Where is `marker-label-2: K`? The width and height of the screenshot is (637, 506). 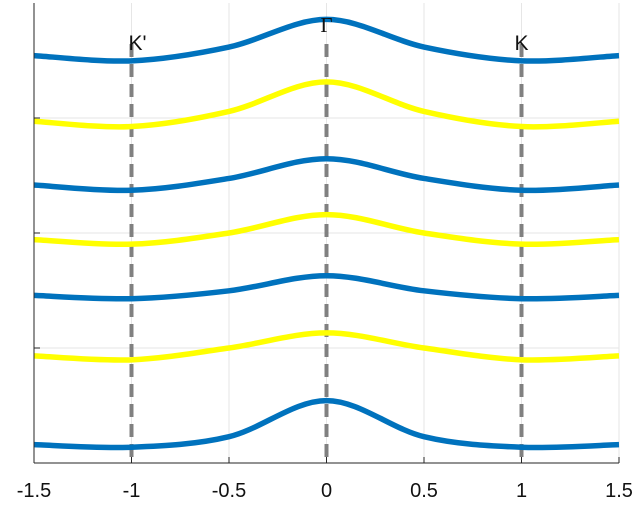
marker-label-2: K is located at coordinates (521, 43).